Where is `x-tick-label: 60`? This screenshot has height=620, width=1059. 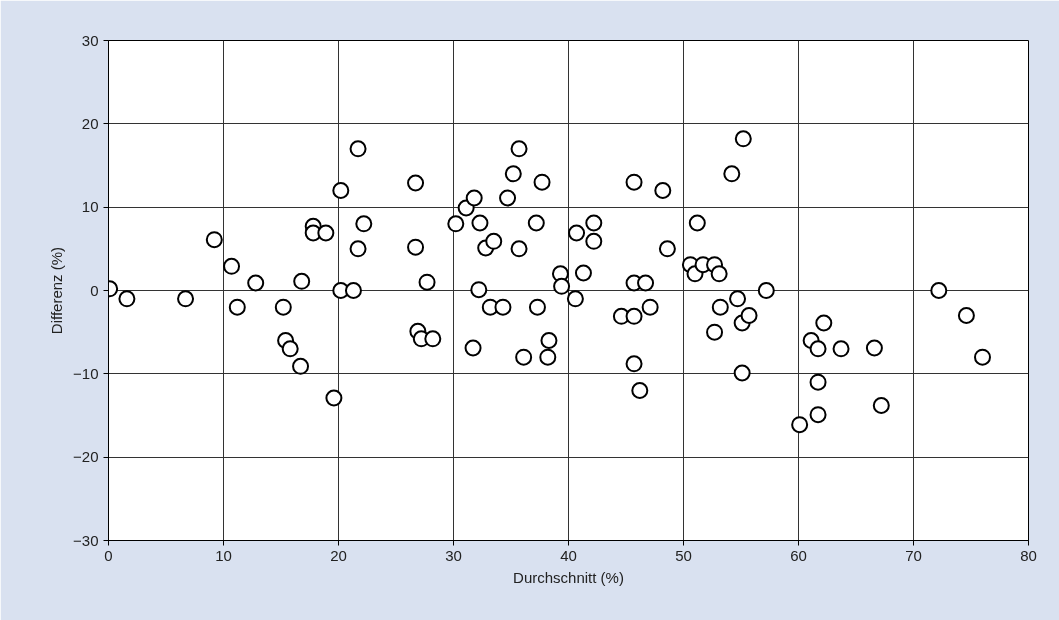
x-tick-label: 60 is located at coordinates (798, 555).